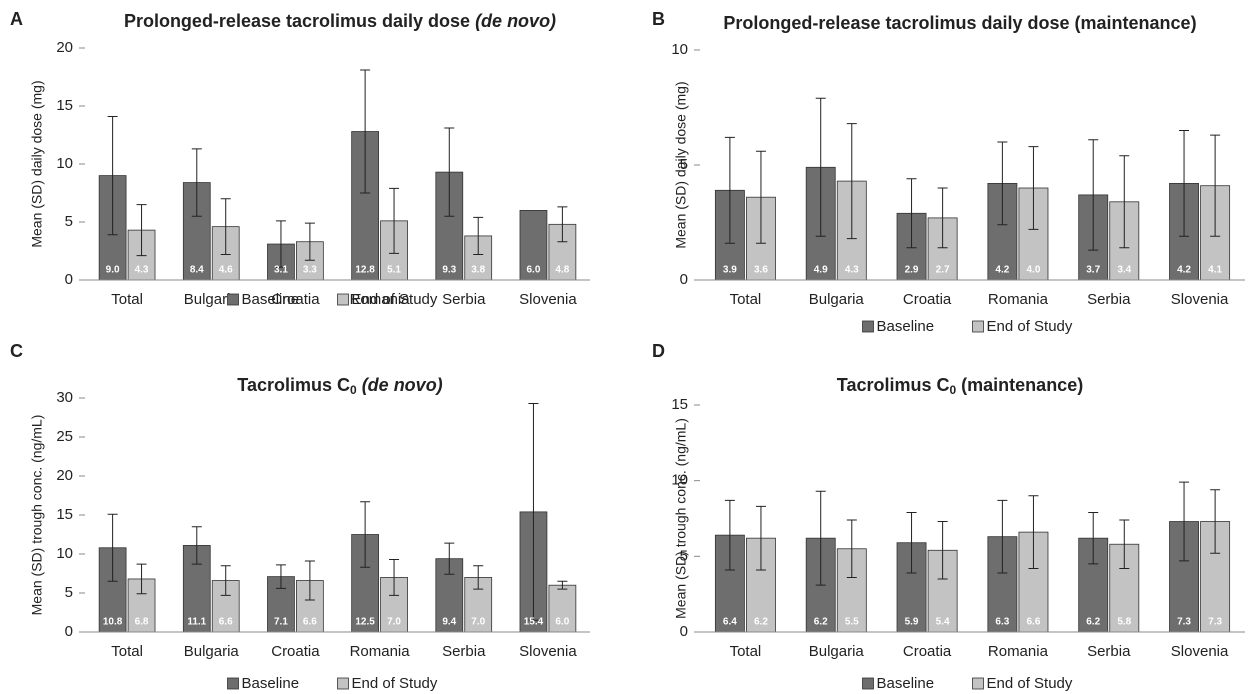 The width and height of the screenshot is (1253, 694). Describe the element at coordinates (299, 21) in the screenshot. I see `title-part: Prolonged-release tacrolimus daily dose` at that location.